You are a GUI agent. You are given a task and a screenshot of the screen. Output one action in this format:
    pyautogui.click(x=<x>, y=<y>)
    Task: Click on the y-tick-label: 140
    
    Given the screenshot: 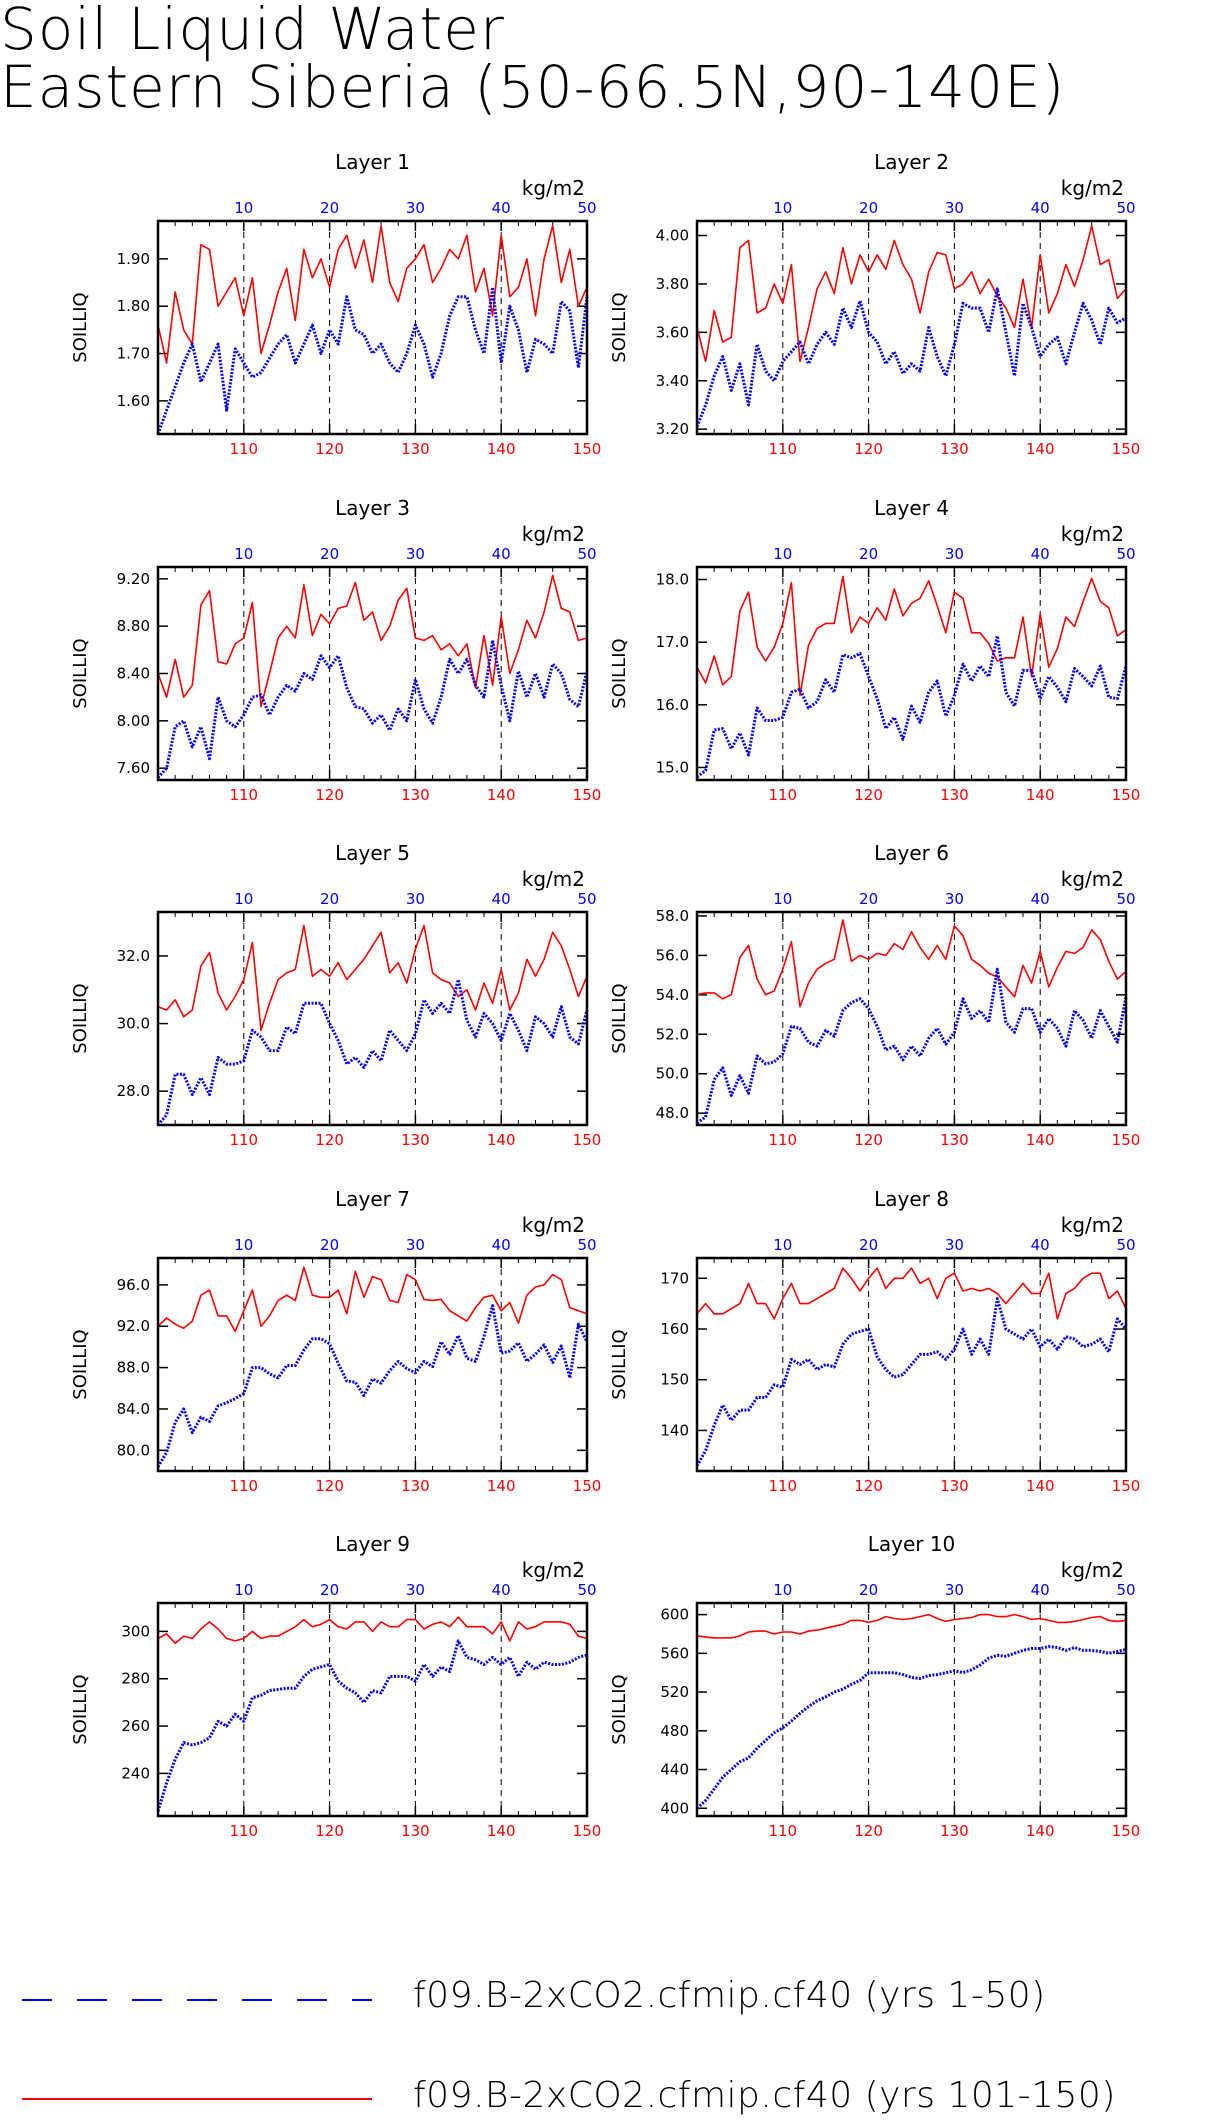 What is the action you would take?
    pyautogui.click(x=674, y=1430)
    